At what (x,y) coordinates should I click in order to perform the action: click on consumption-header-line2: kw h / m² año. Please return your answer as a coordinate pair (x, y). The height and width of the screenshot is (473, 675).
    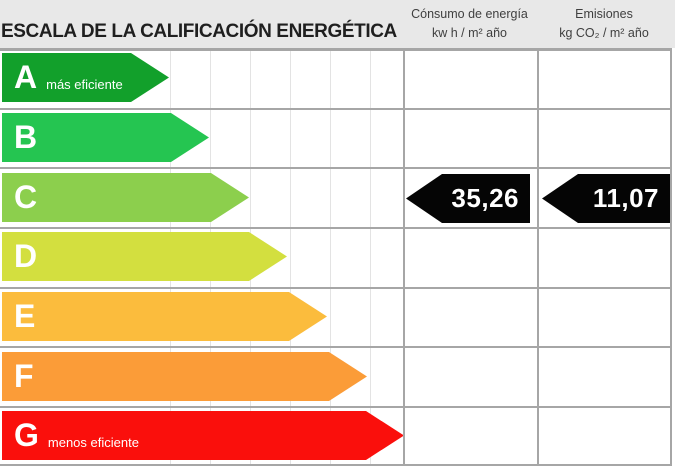
    Looking at the image, I should click on (469, 33).